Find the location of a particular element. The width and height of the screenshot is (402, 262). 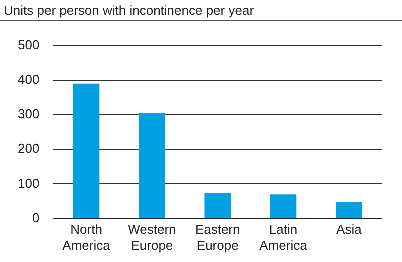

y-axis-title: Units per person with incontinence per year is located at coordinates (201, 10).